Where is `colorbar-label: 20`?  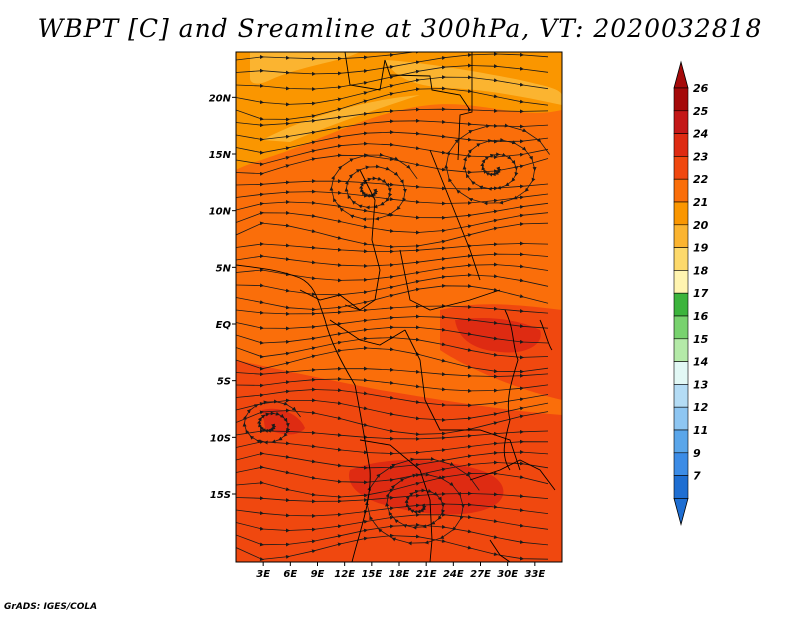
colorbar-label: 20 is located at coordinates (701, 225).